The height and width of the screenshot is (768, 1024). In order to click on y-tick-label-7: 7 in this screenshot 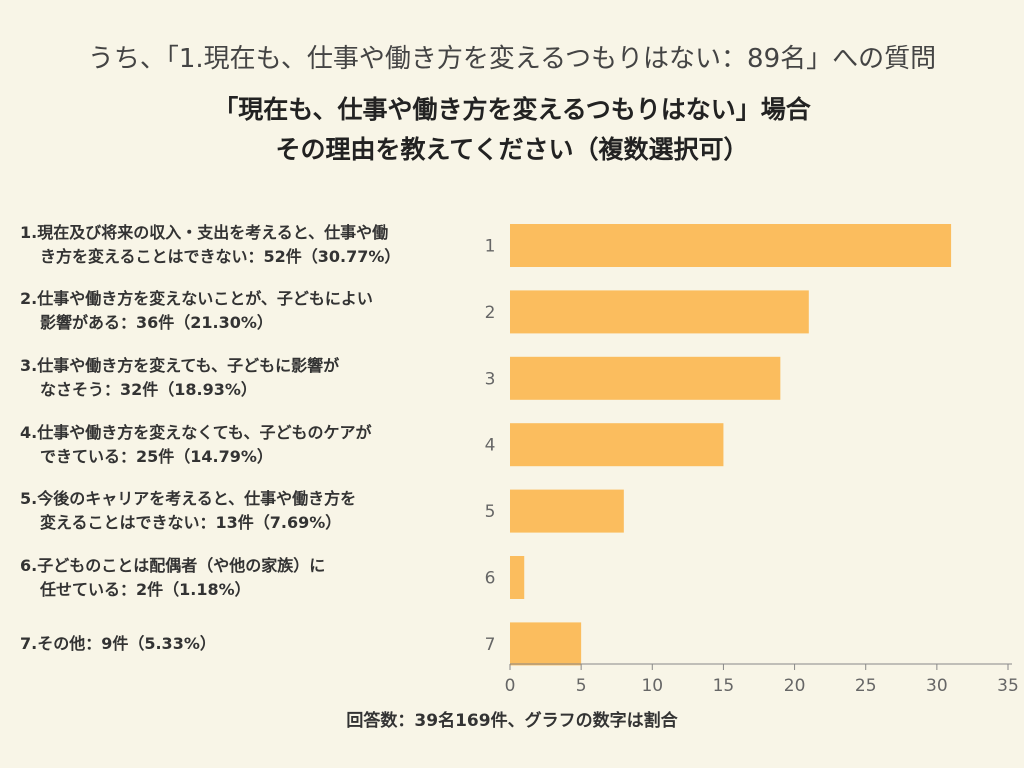, I will do `click(490, 645)`.